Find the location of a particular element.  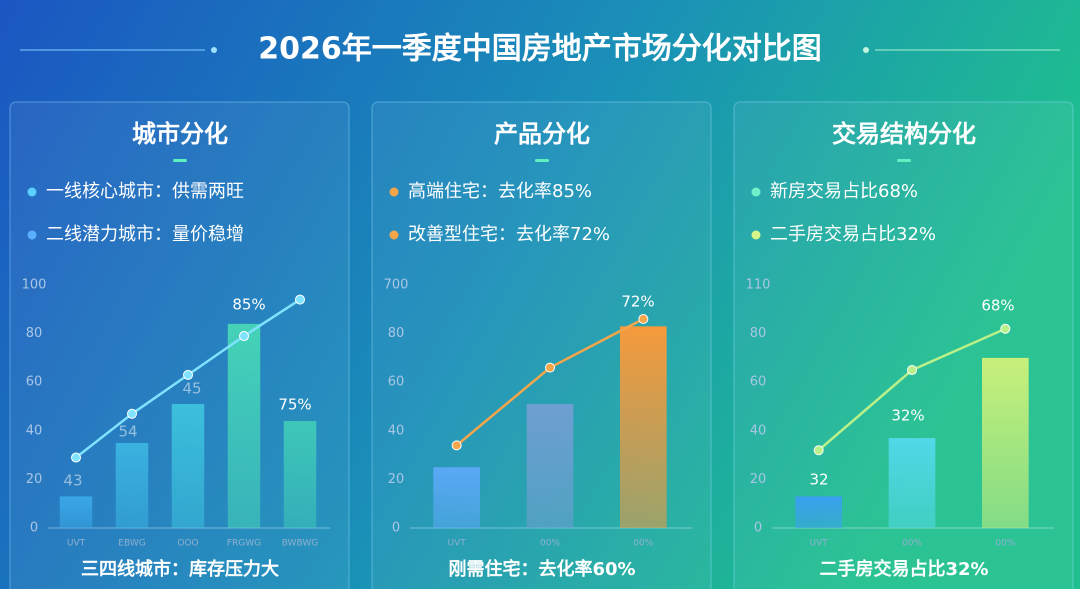

y-tick-label: 100 is located at coordinates (34, 285).